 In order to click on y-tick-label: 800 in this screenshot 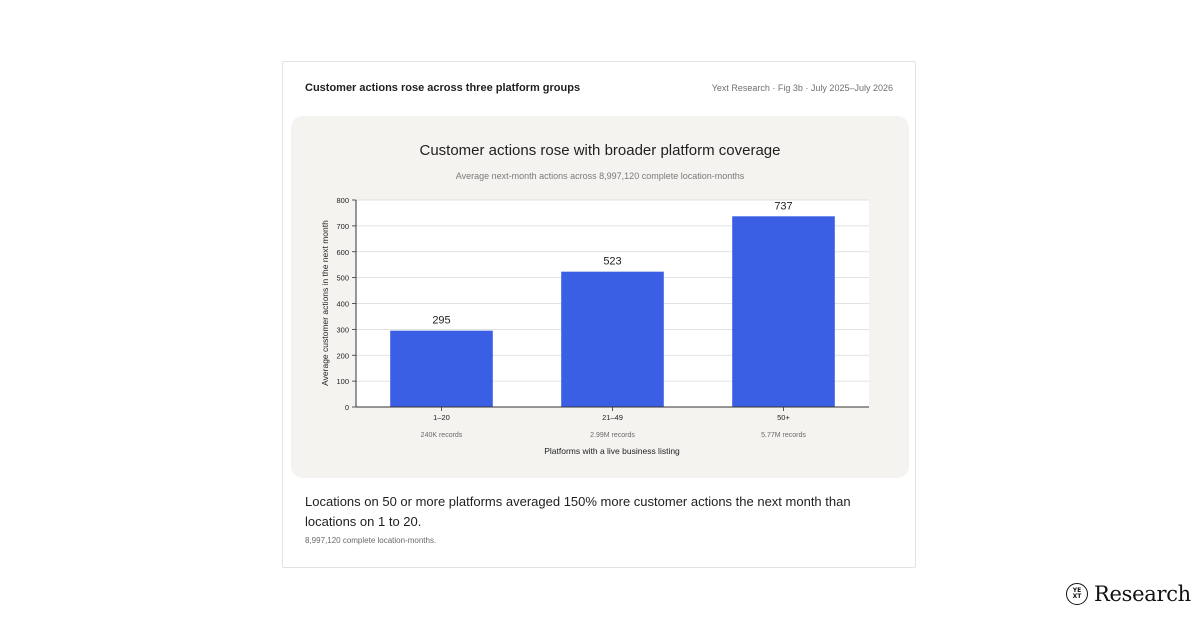, I will do `click(342, 200)`.